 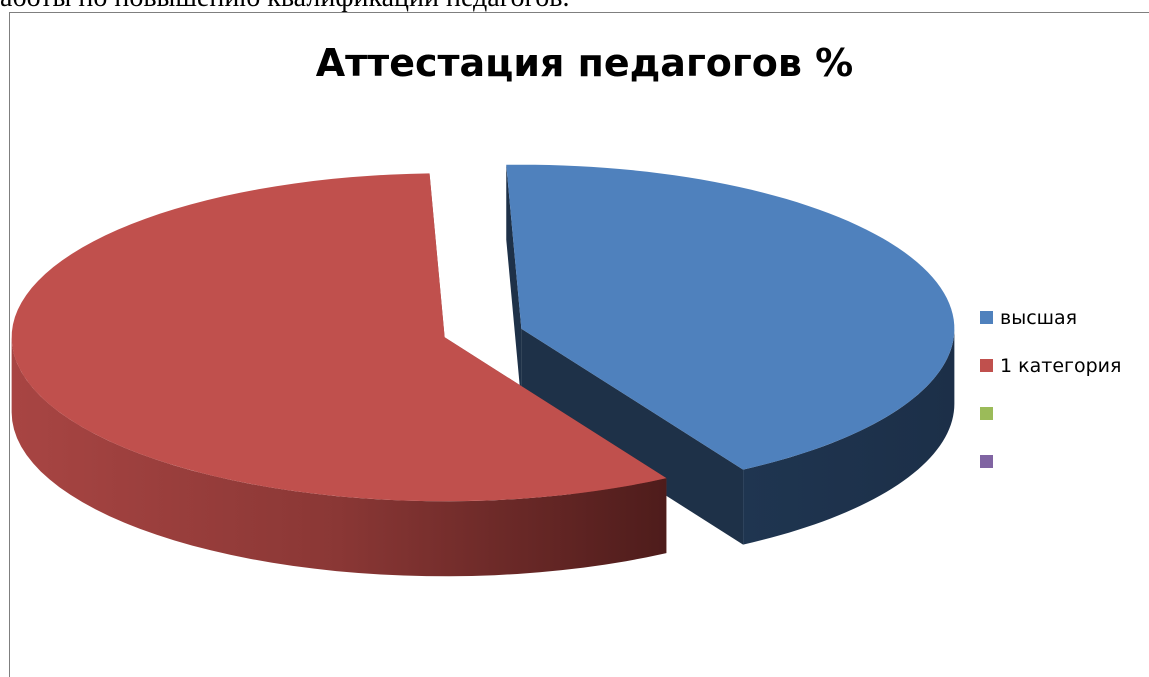 What do you see at coordinates (1039, 318) in the screenshot?
I see `legend-label: высшая` at bounding box center [1039, 318].